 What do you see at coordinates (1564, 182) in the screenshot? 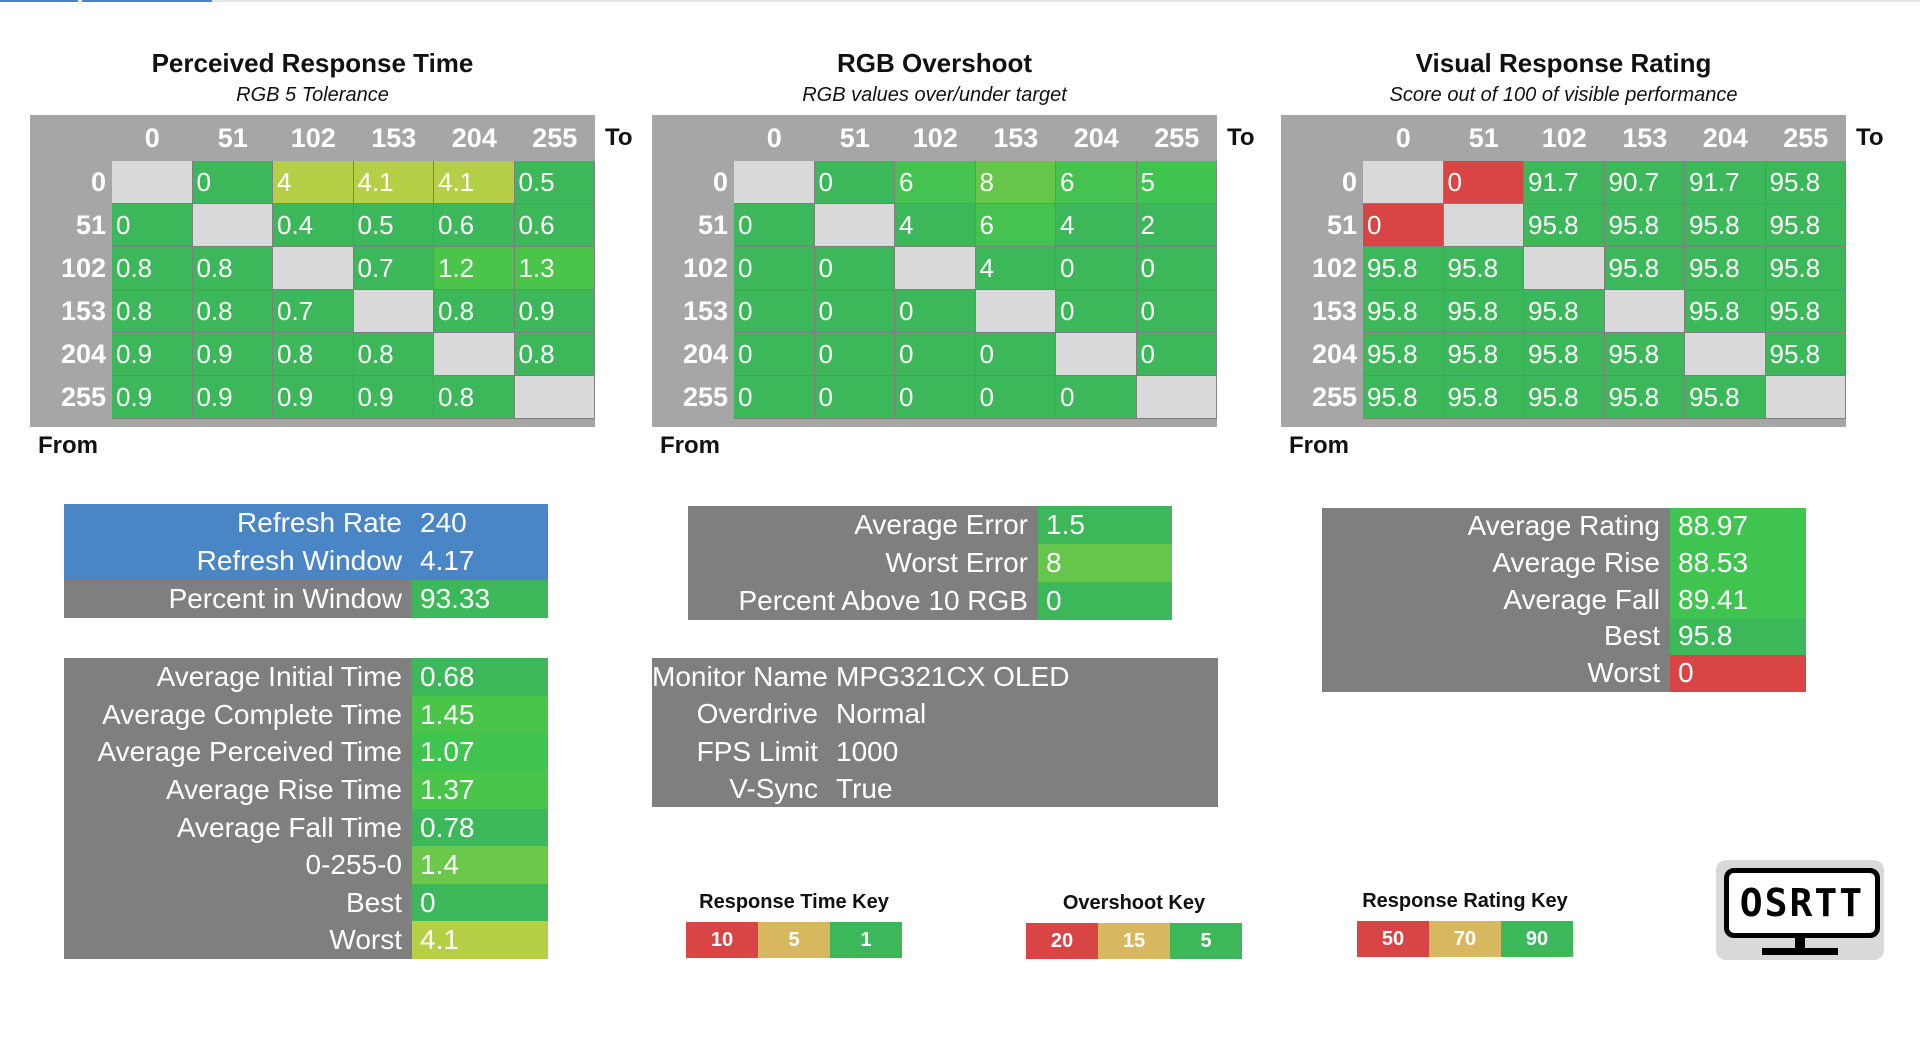
I see `matrix-cell: 91.7` at bounding box center [1564, 182].